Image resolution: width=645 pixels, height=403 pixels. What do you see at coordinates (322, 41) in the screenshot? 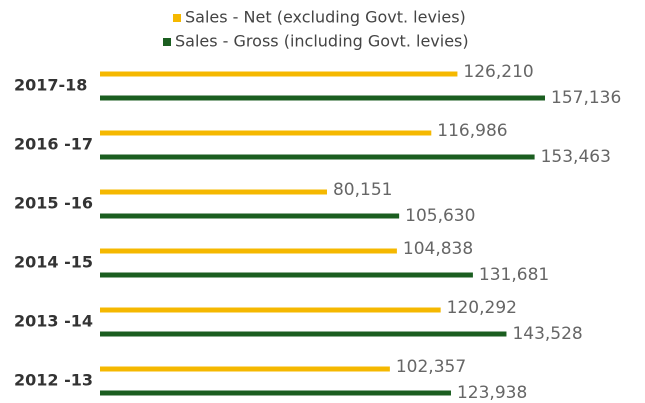
I see `legend-label: Sales - Gross (including Govt. levies)` at bounding box center [322, 41].